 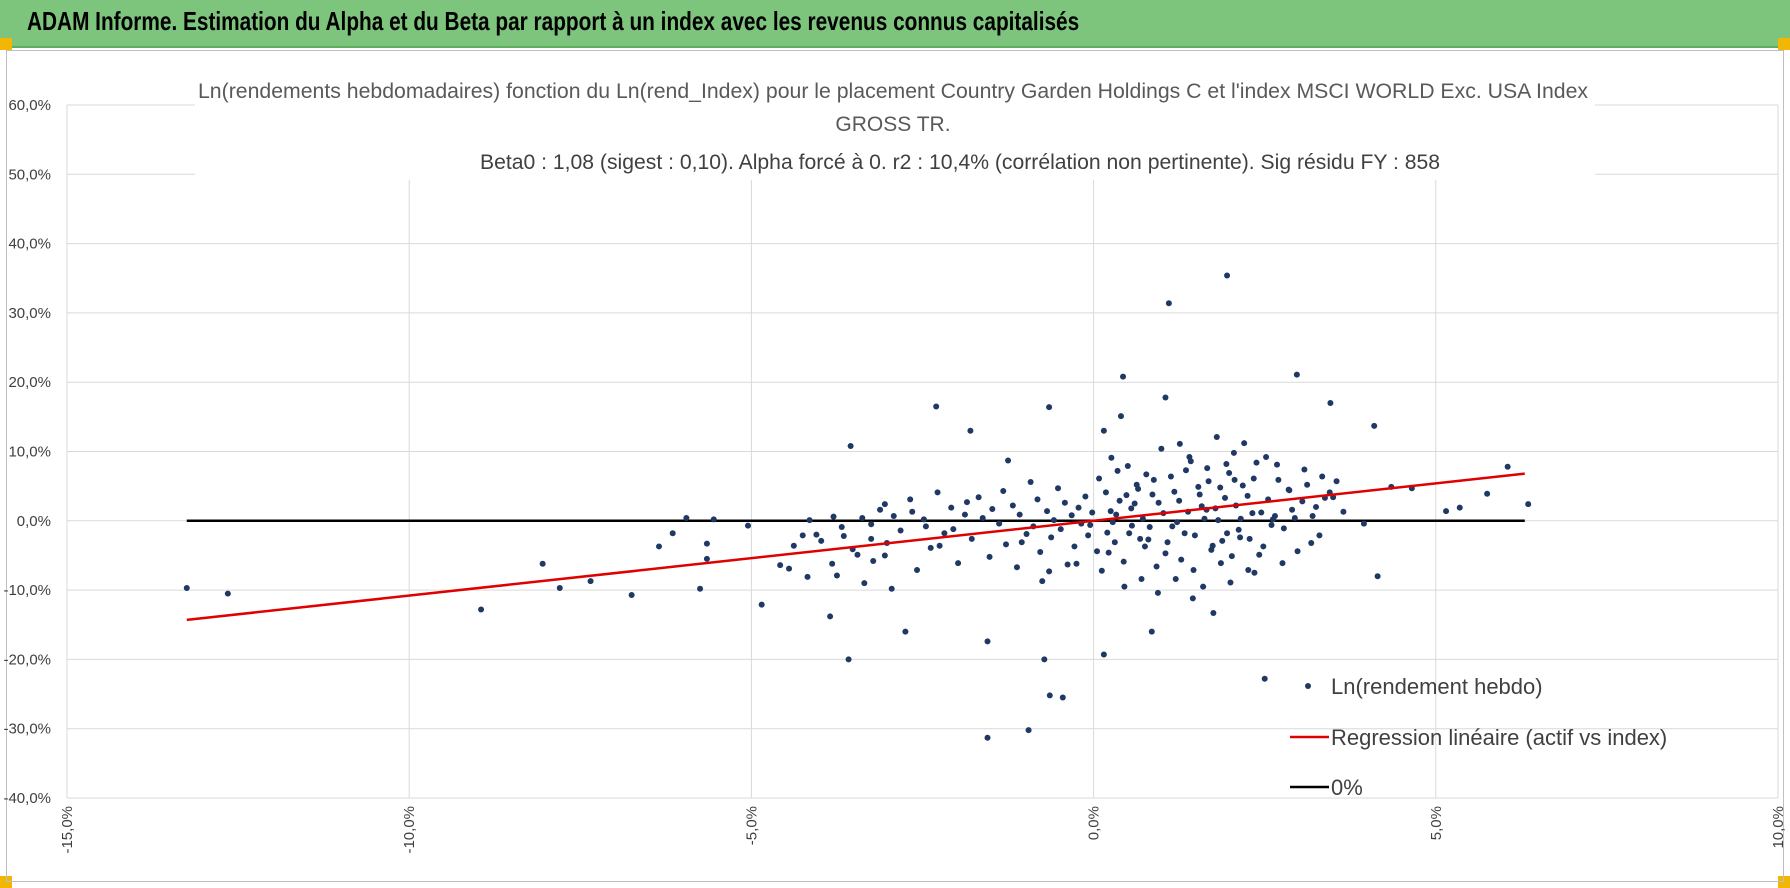 I want to click on legend-marker-points, so click(x=1308, y=686).